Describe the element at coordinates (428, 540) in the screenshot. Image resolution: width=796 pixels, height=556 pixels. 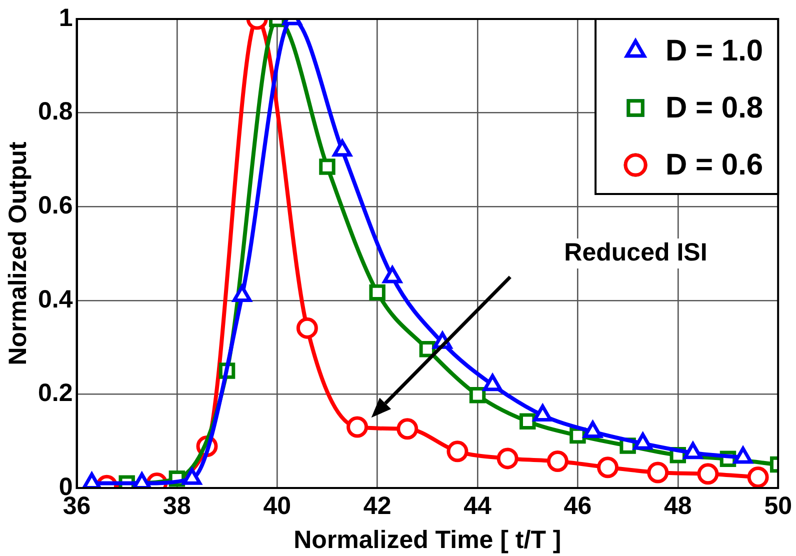
I see `x-axis-title: Normalized Time [ t/T ]` at that location.